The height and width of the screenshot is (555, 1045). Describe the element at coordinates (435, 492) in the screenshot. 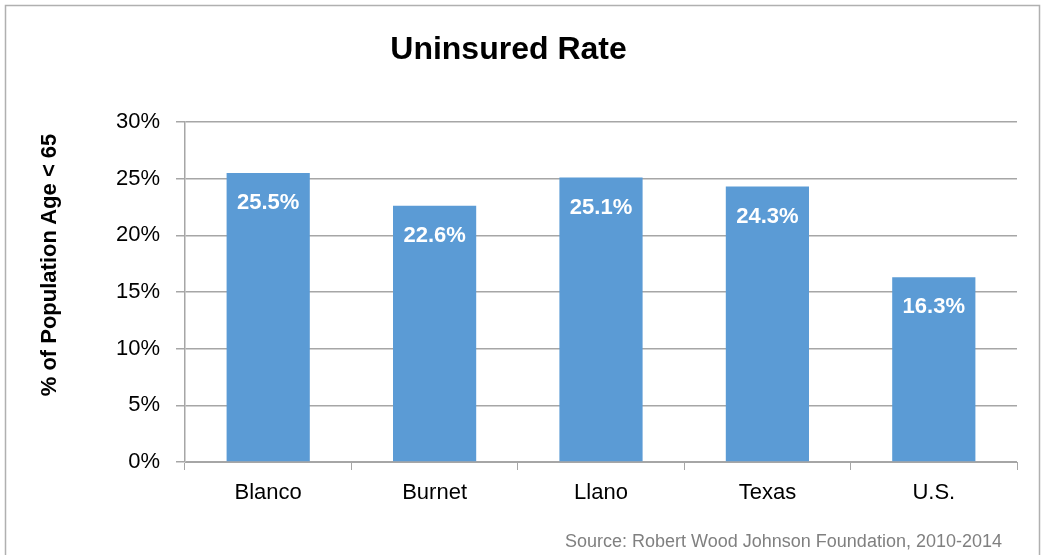

I see `x-tick-label: Burnet` at that location.